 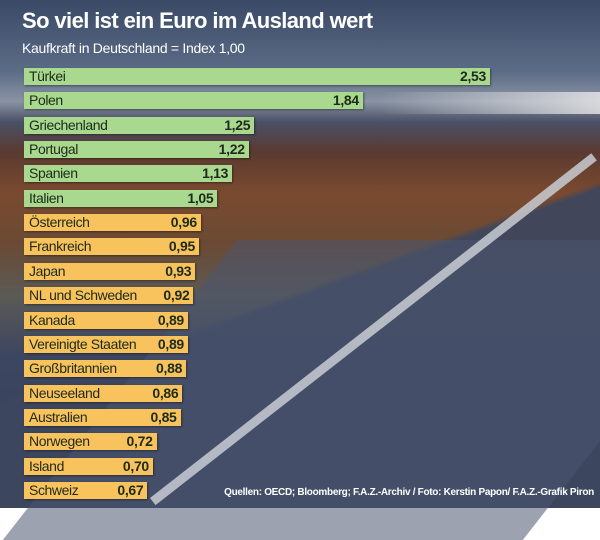 What do you see at coordinates (181, 246) in the screenshot?
I see `bar-value-label: 0,95` at bounding box center [181, 246].